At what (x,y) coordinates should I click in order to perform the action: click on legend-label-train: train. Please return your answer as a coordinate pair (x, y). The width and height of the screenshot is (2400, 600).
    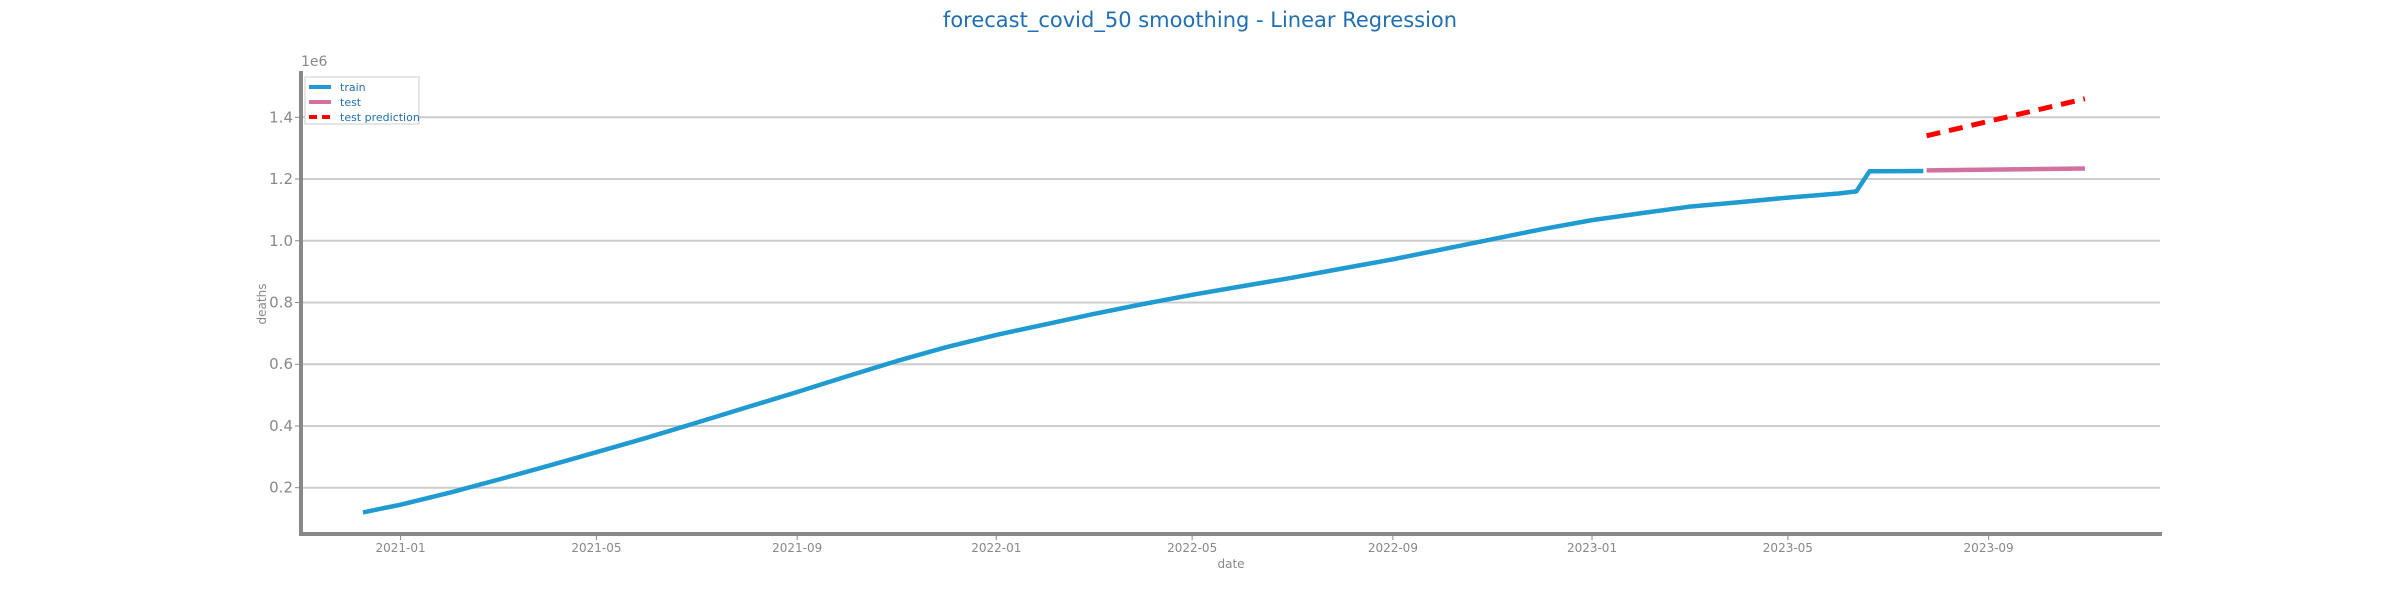
    Looking at the image, I should click on (353, 87).